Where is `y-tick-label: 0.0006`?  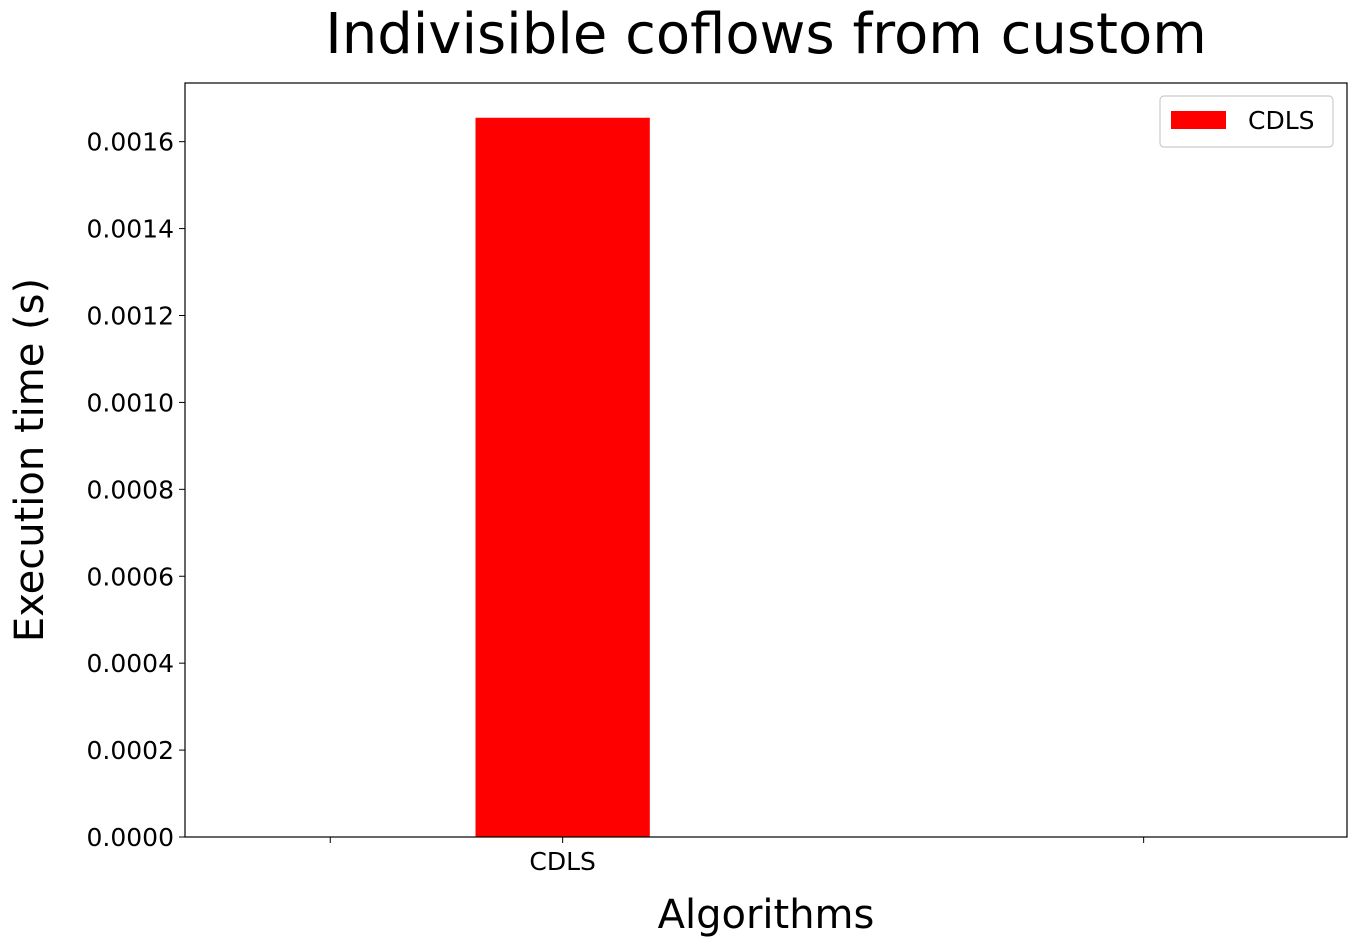 y-tick-label: 0.0006 is located at coordinates (130, 576).